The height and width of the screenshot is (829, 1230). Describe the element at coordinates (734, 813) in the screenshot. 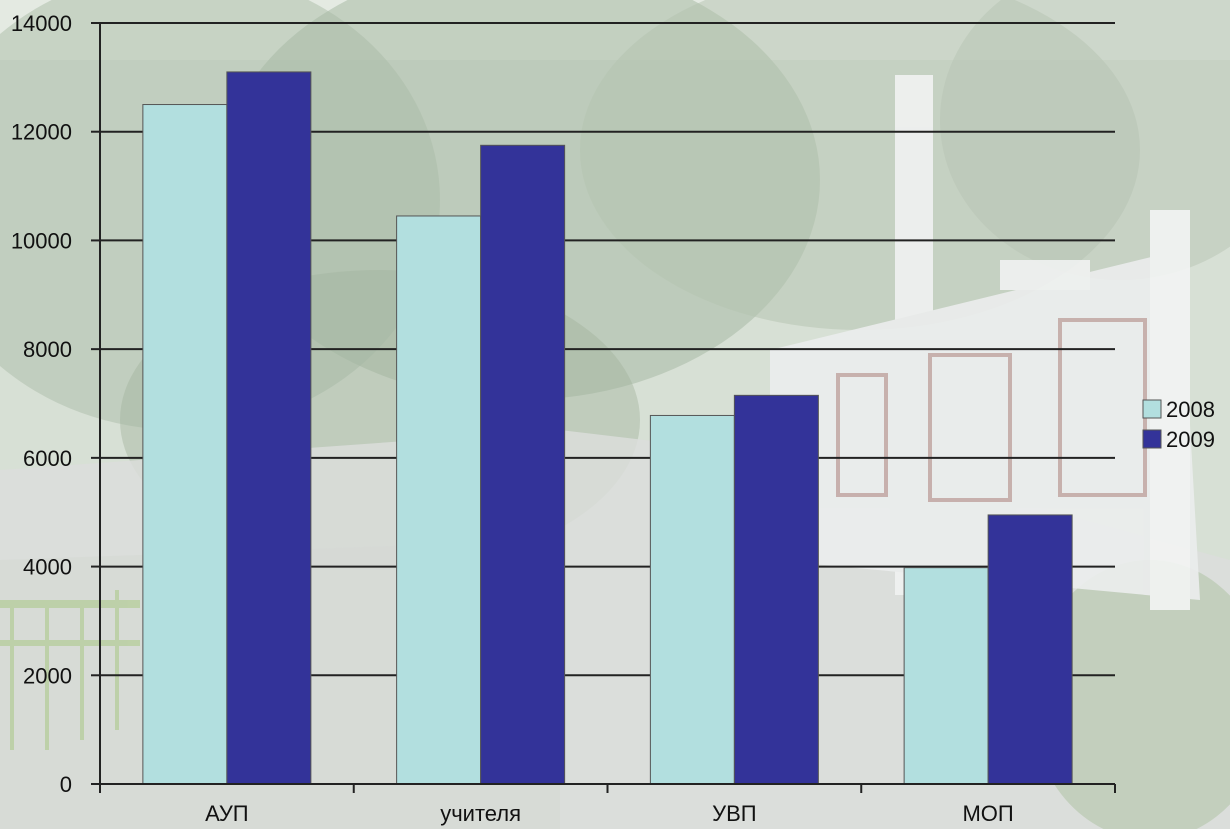

I see `x-category-label: УВП` at that location.